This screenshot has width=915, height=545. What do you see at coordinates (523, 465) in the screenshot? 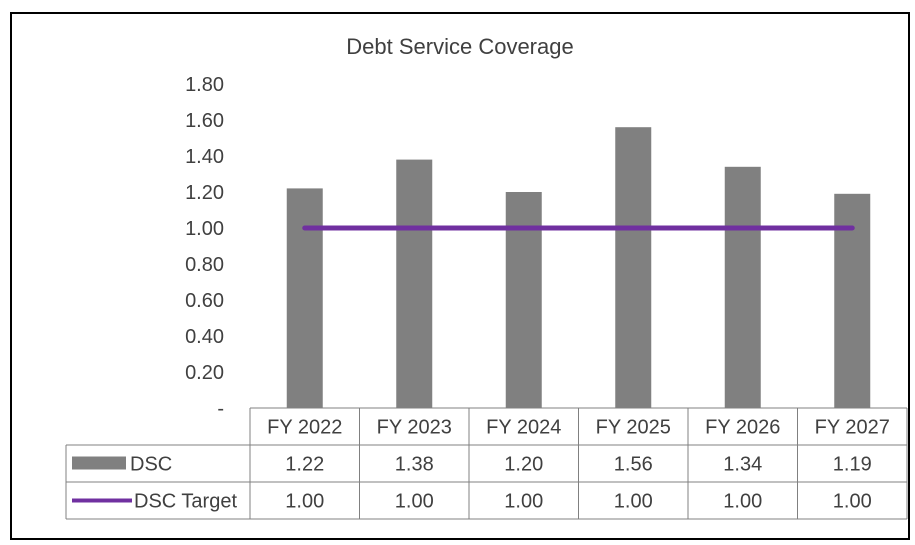
I see `data-table-value: 1.20` at bounding box center [523, 465].